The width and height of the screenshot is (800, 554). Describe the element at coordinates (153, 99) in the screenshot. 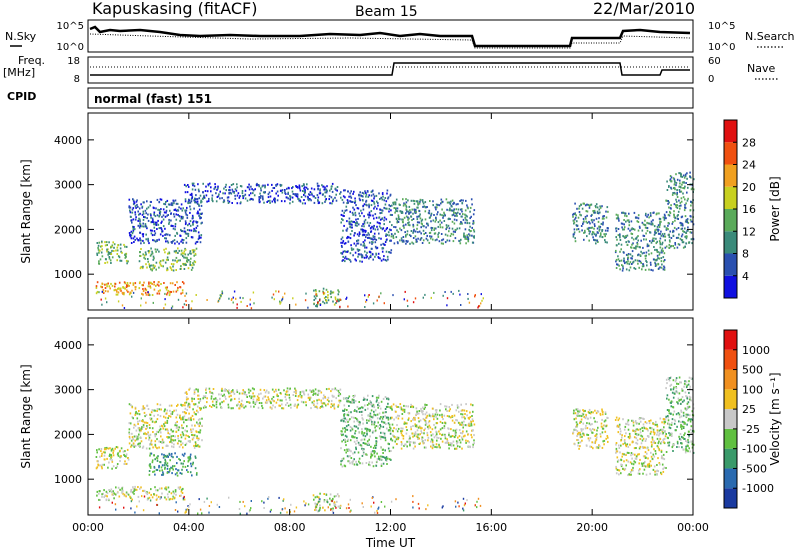

I see `cpid-value: normal (fast) 151` at that location.